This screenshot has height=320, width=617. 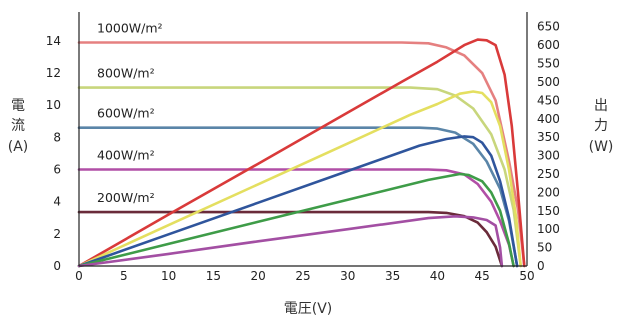 I want to click on left-y-tick-label: 6, so click(x=57, y=170).